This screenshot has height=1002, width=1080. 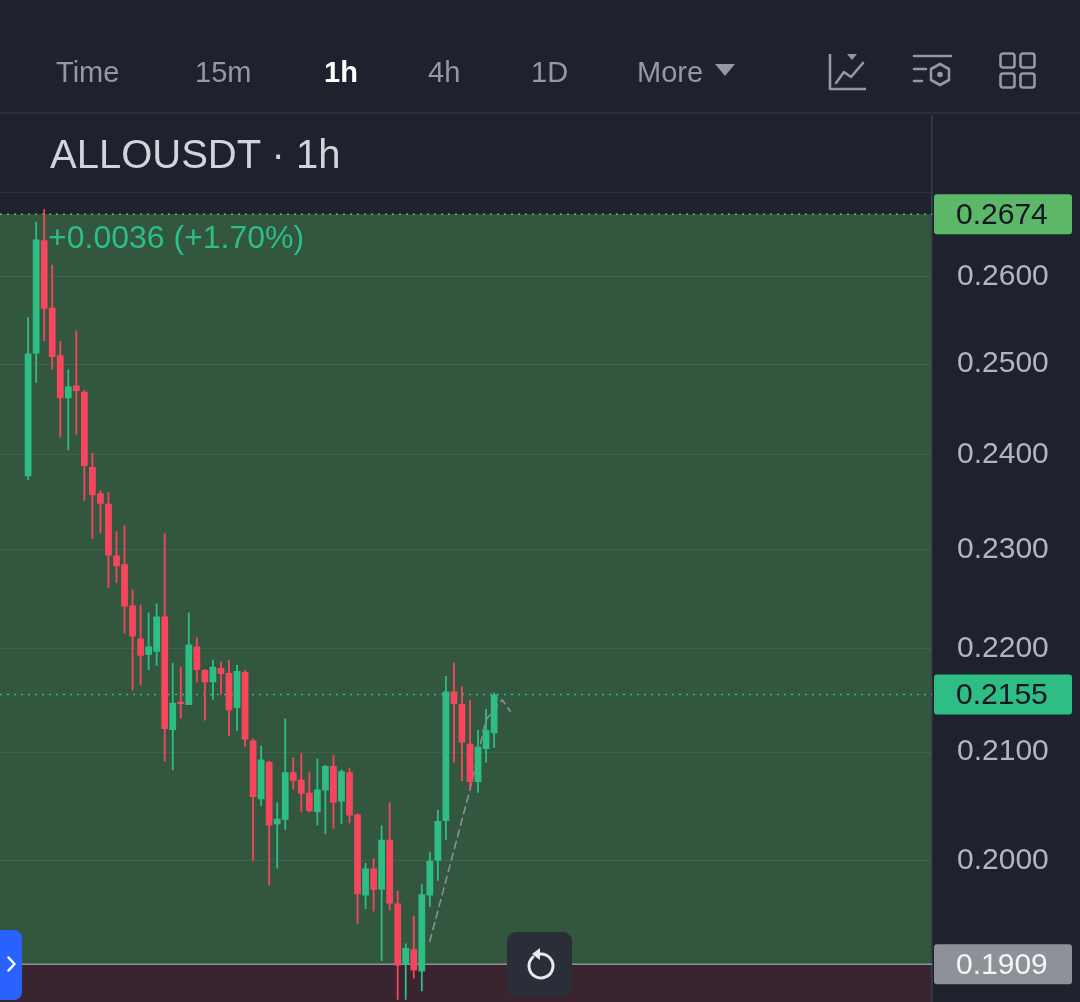 What do you see at coordinates (1003, 453) in the screenshot?
I see `y-tick-label: 0.2400` at bounding box center [1003, 453].